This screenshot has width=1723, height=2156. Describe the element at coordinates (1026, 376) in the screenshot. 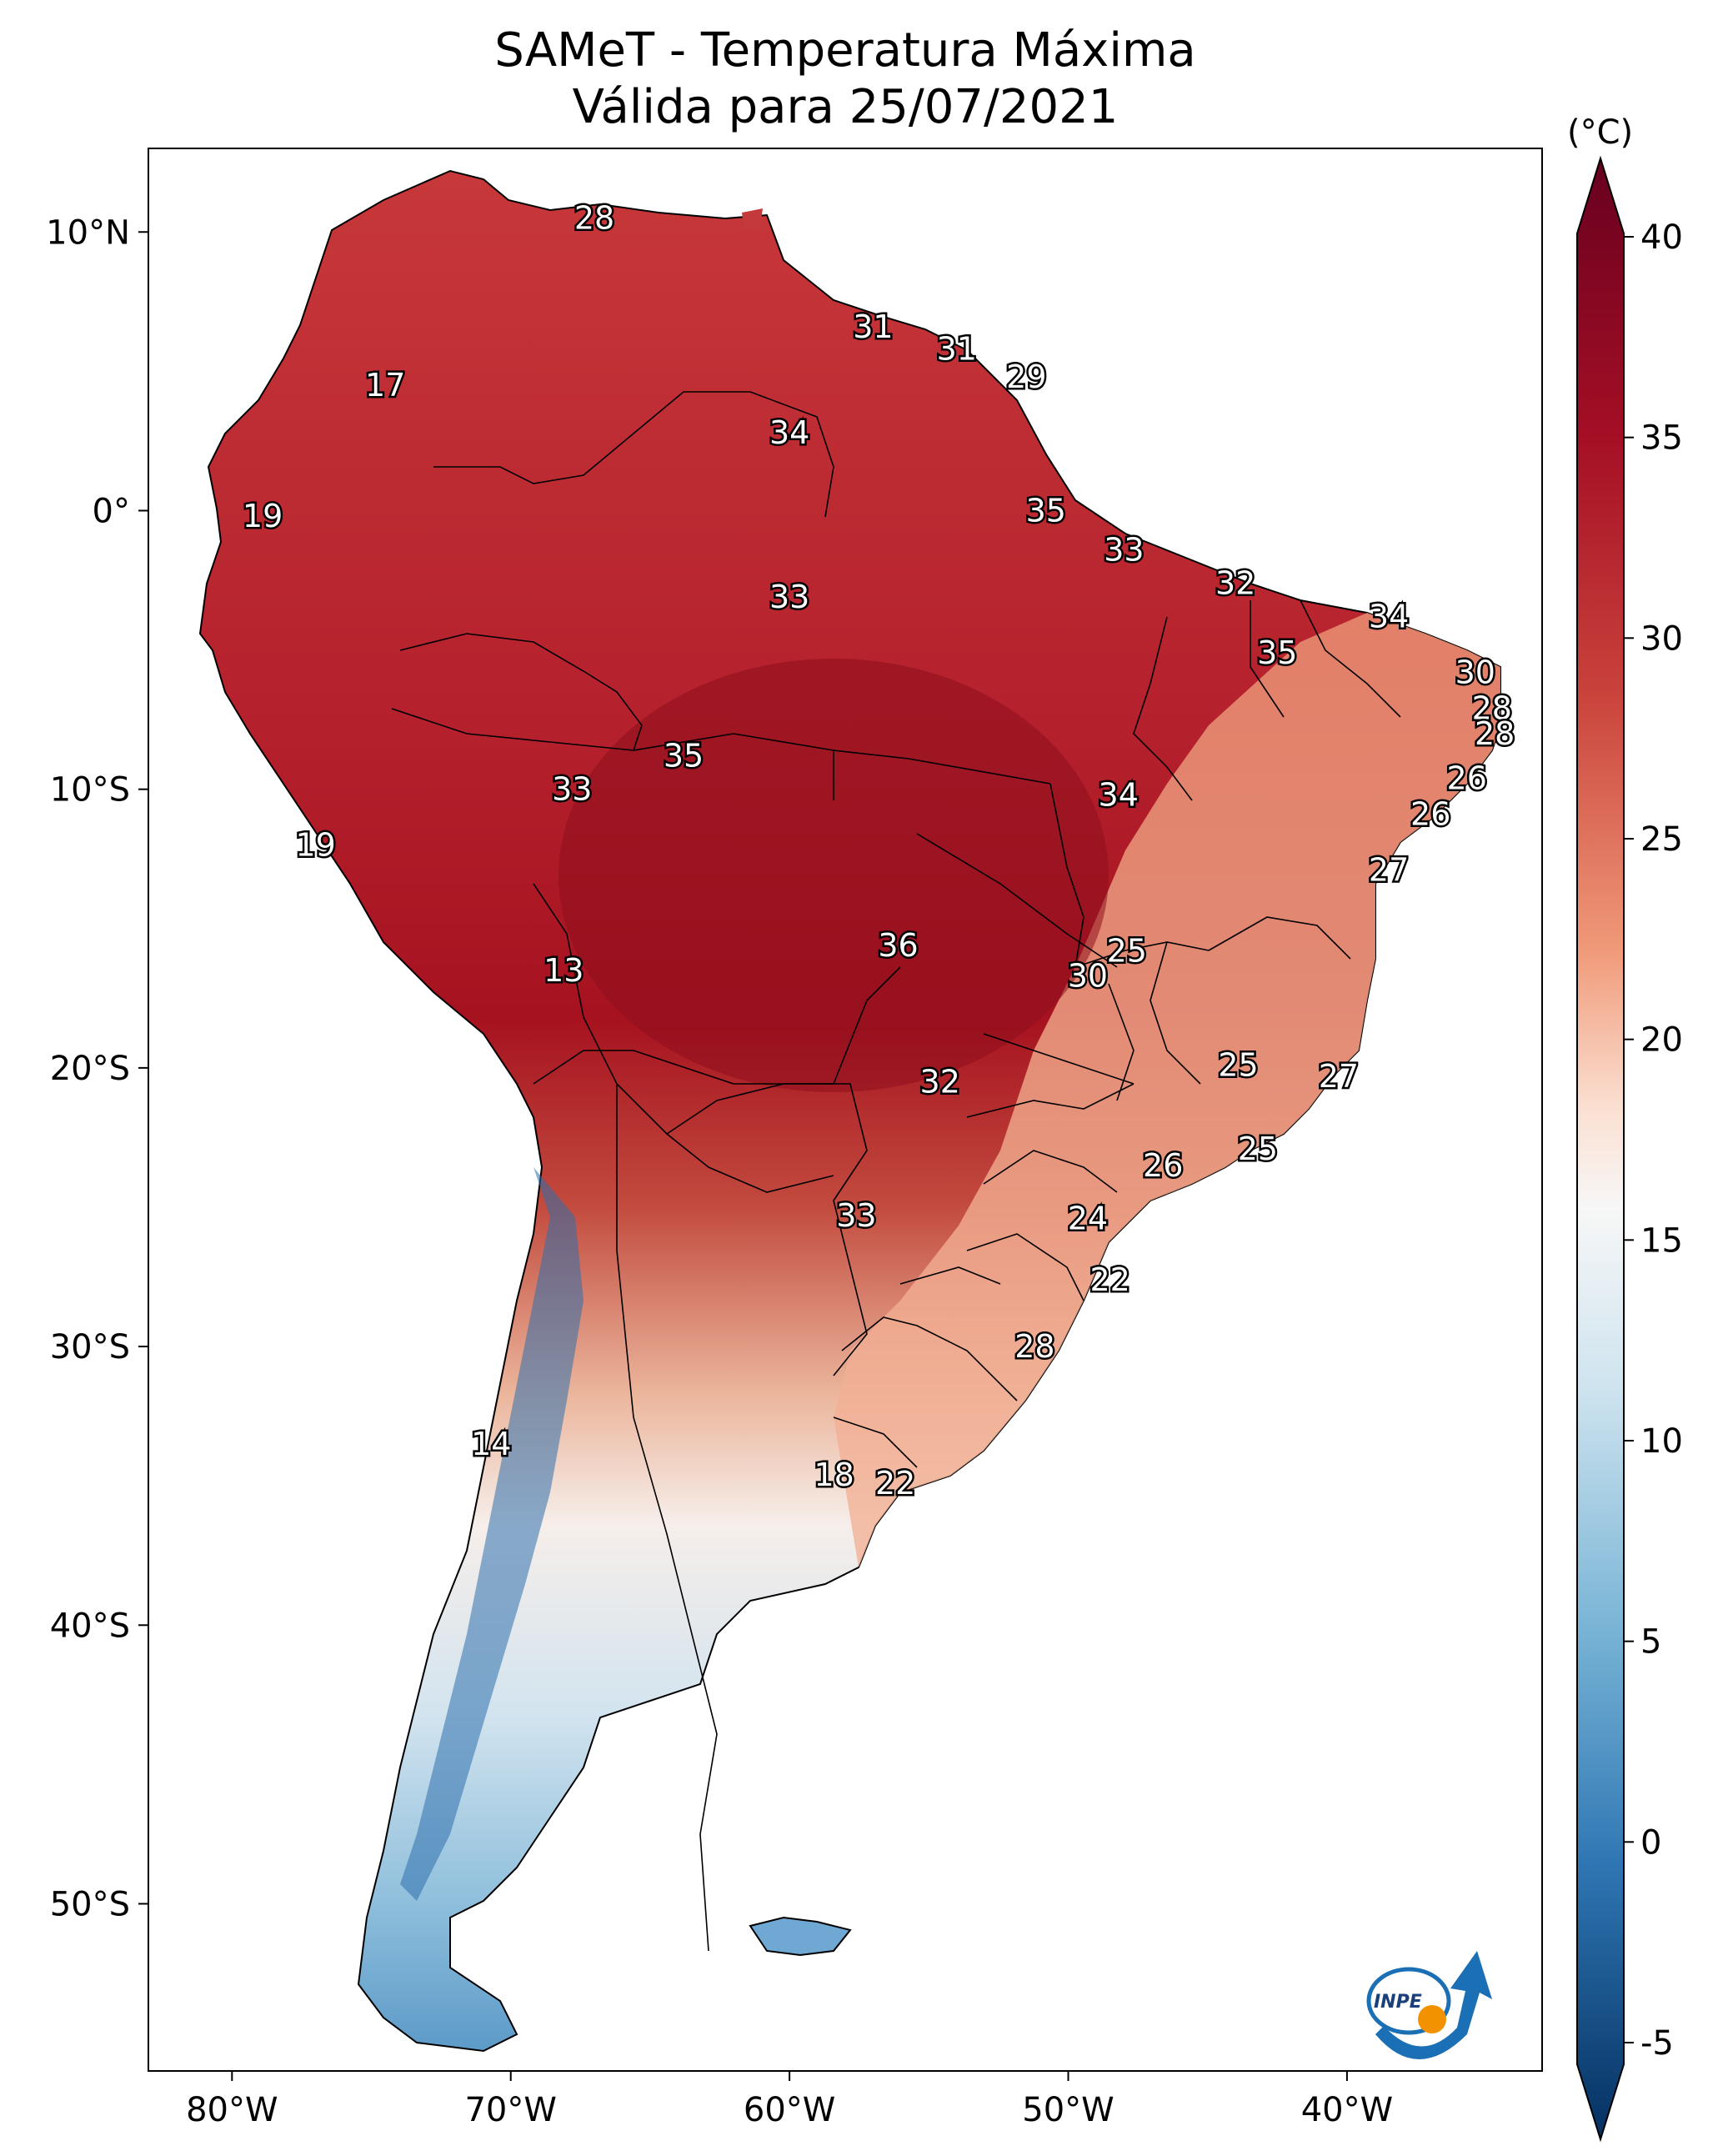

I see `station-value: 29` at that location.